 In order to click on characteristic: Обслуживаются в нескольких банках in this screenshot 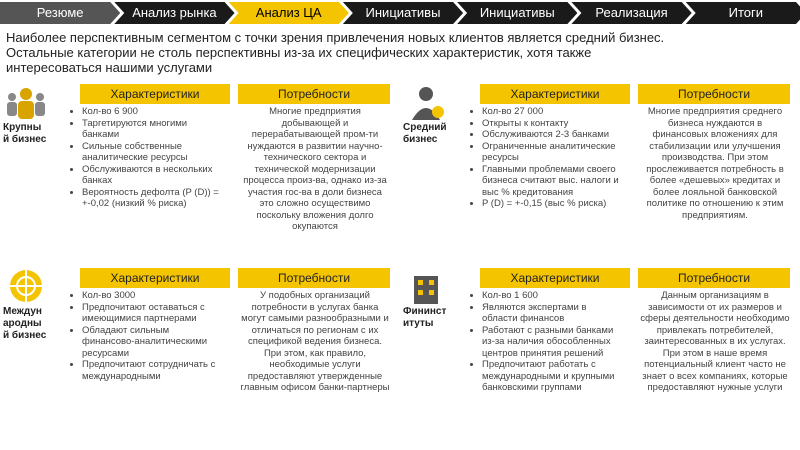, I will do `click(152, 175)`.